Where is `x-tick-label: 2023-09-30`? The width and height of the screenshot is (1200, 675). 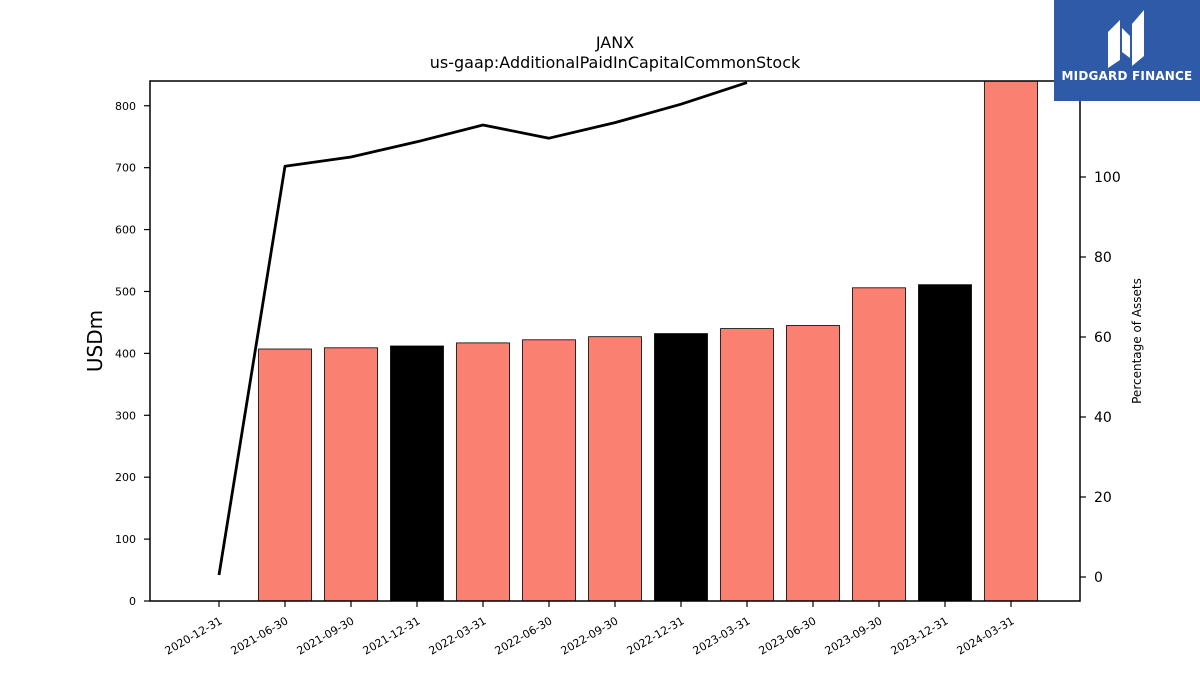 x-tick-label: 2023-09-30 is located at coordinates (854, 635).